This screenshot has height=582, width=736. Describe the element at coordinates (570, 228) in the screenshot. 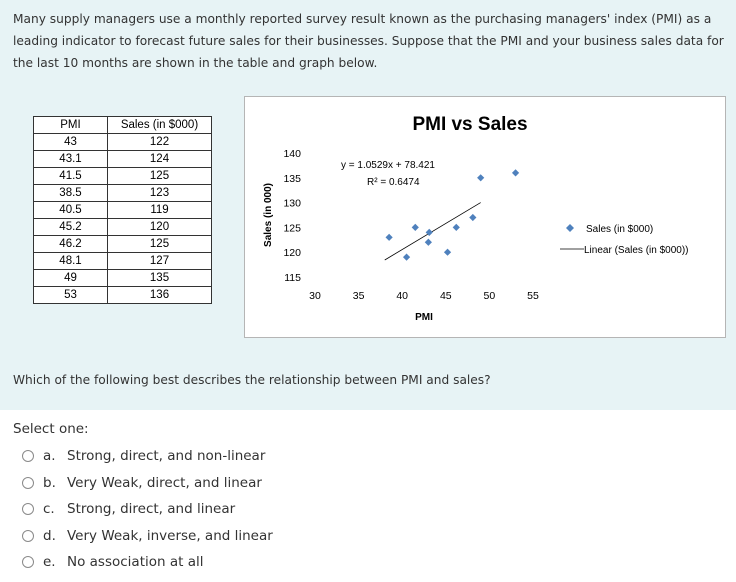

I see `legend-marker-sales` at that location.